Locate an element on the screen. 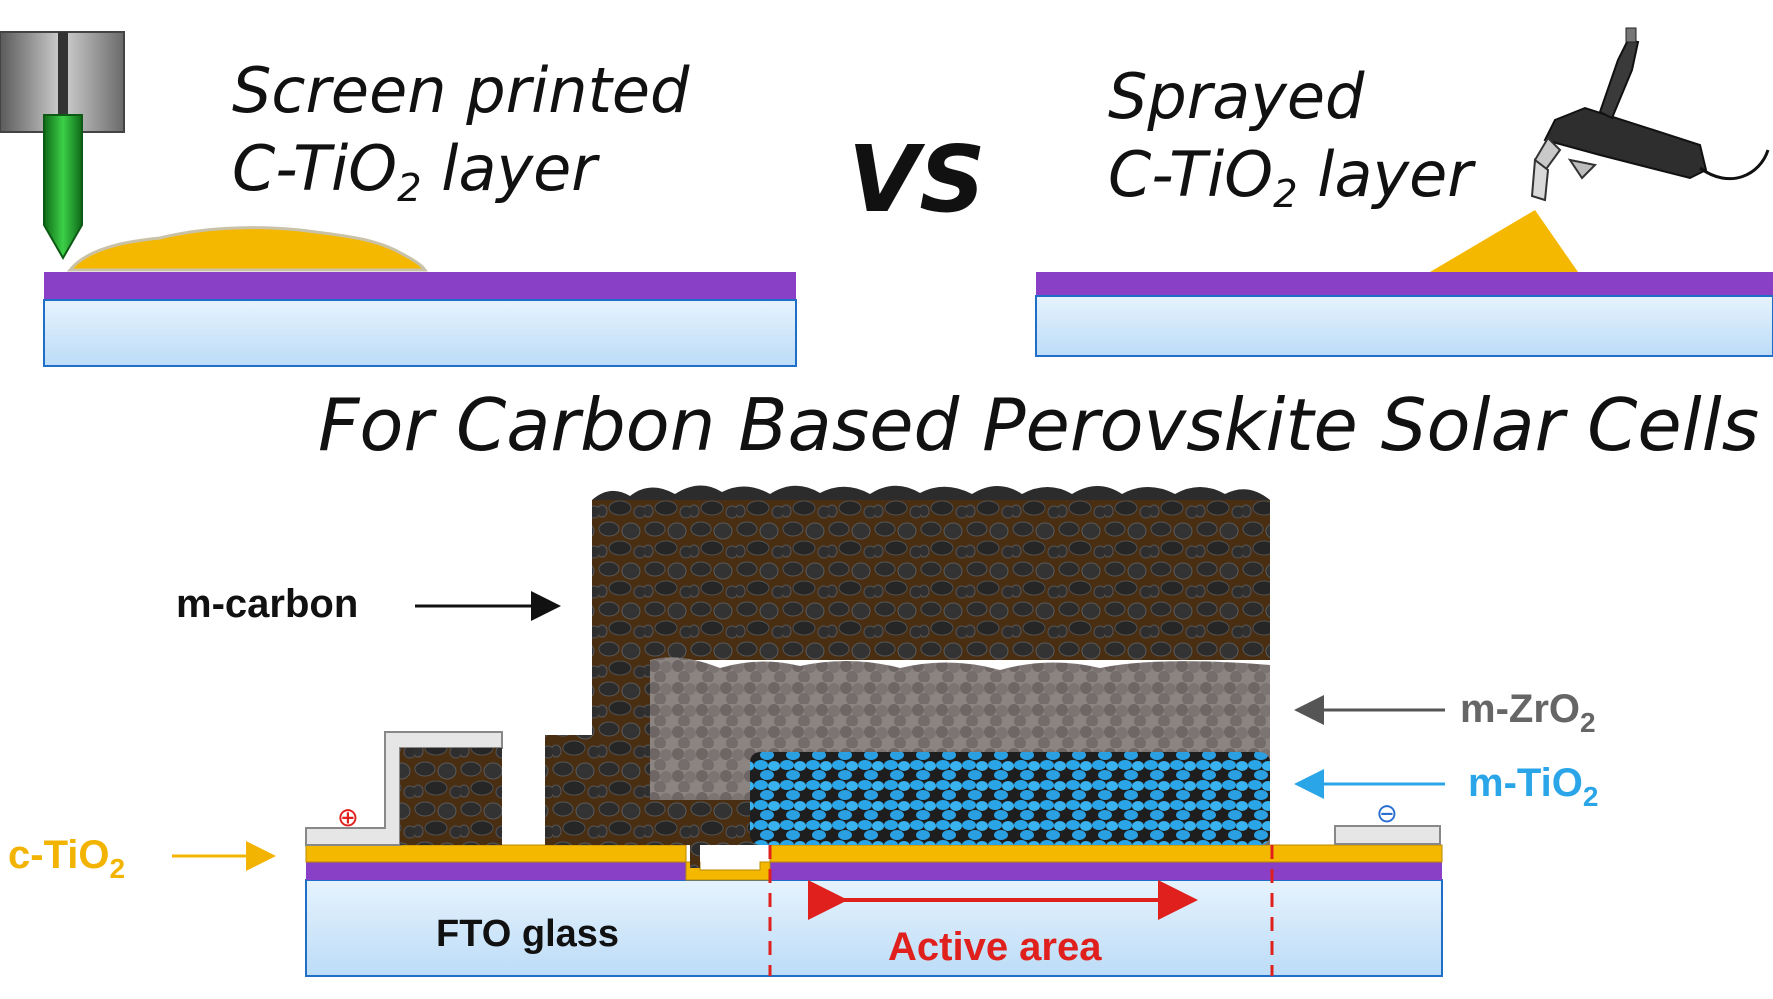  m-tio2-label-sub: 2 is located at coordinates (1591, 796).